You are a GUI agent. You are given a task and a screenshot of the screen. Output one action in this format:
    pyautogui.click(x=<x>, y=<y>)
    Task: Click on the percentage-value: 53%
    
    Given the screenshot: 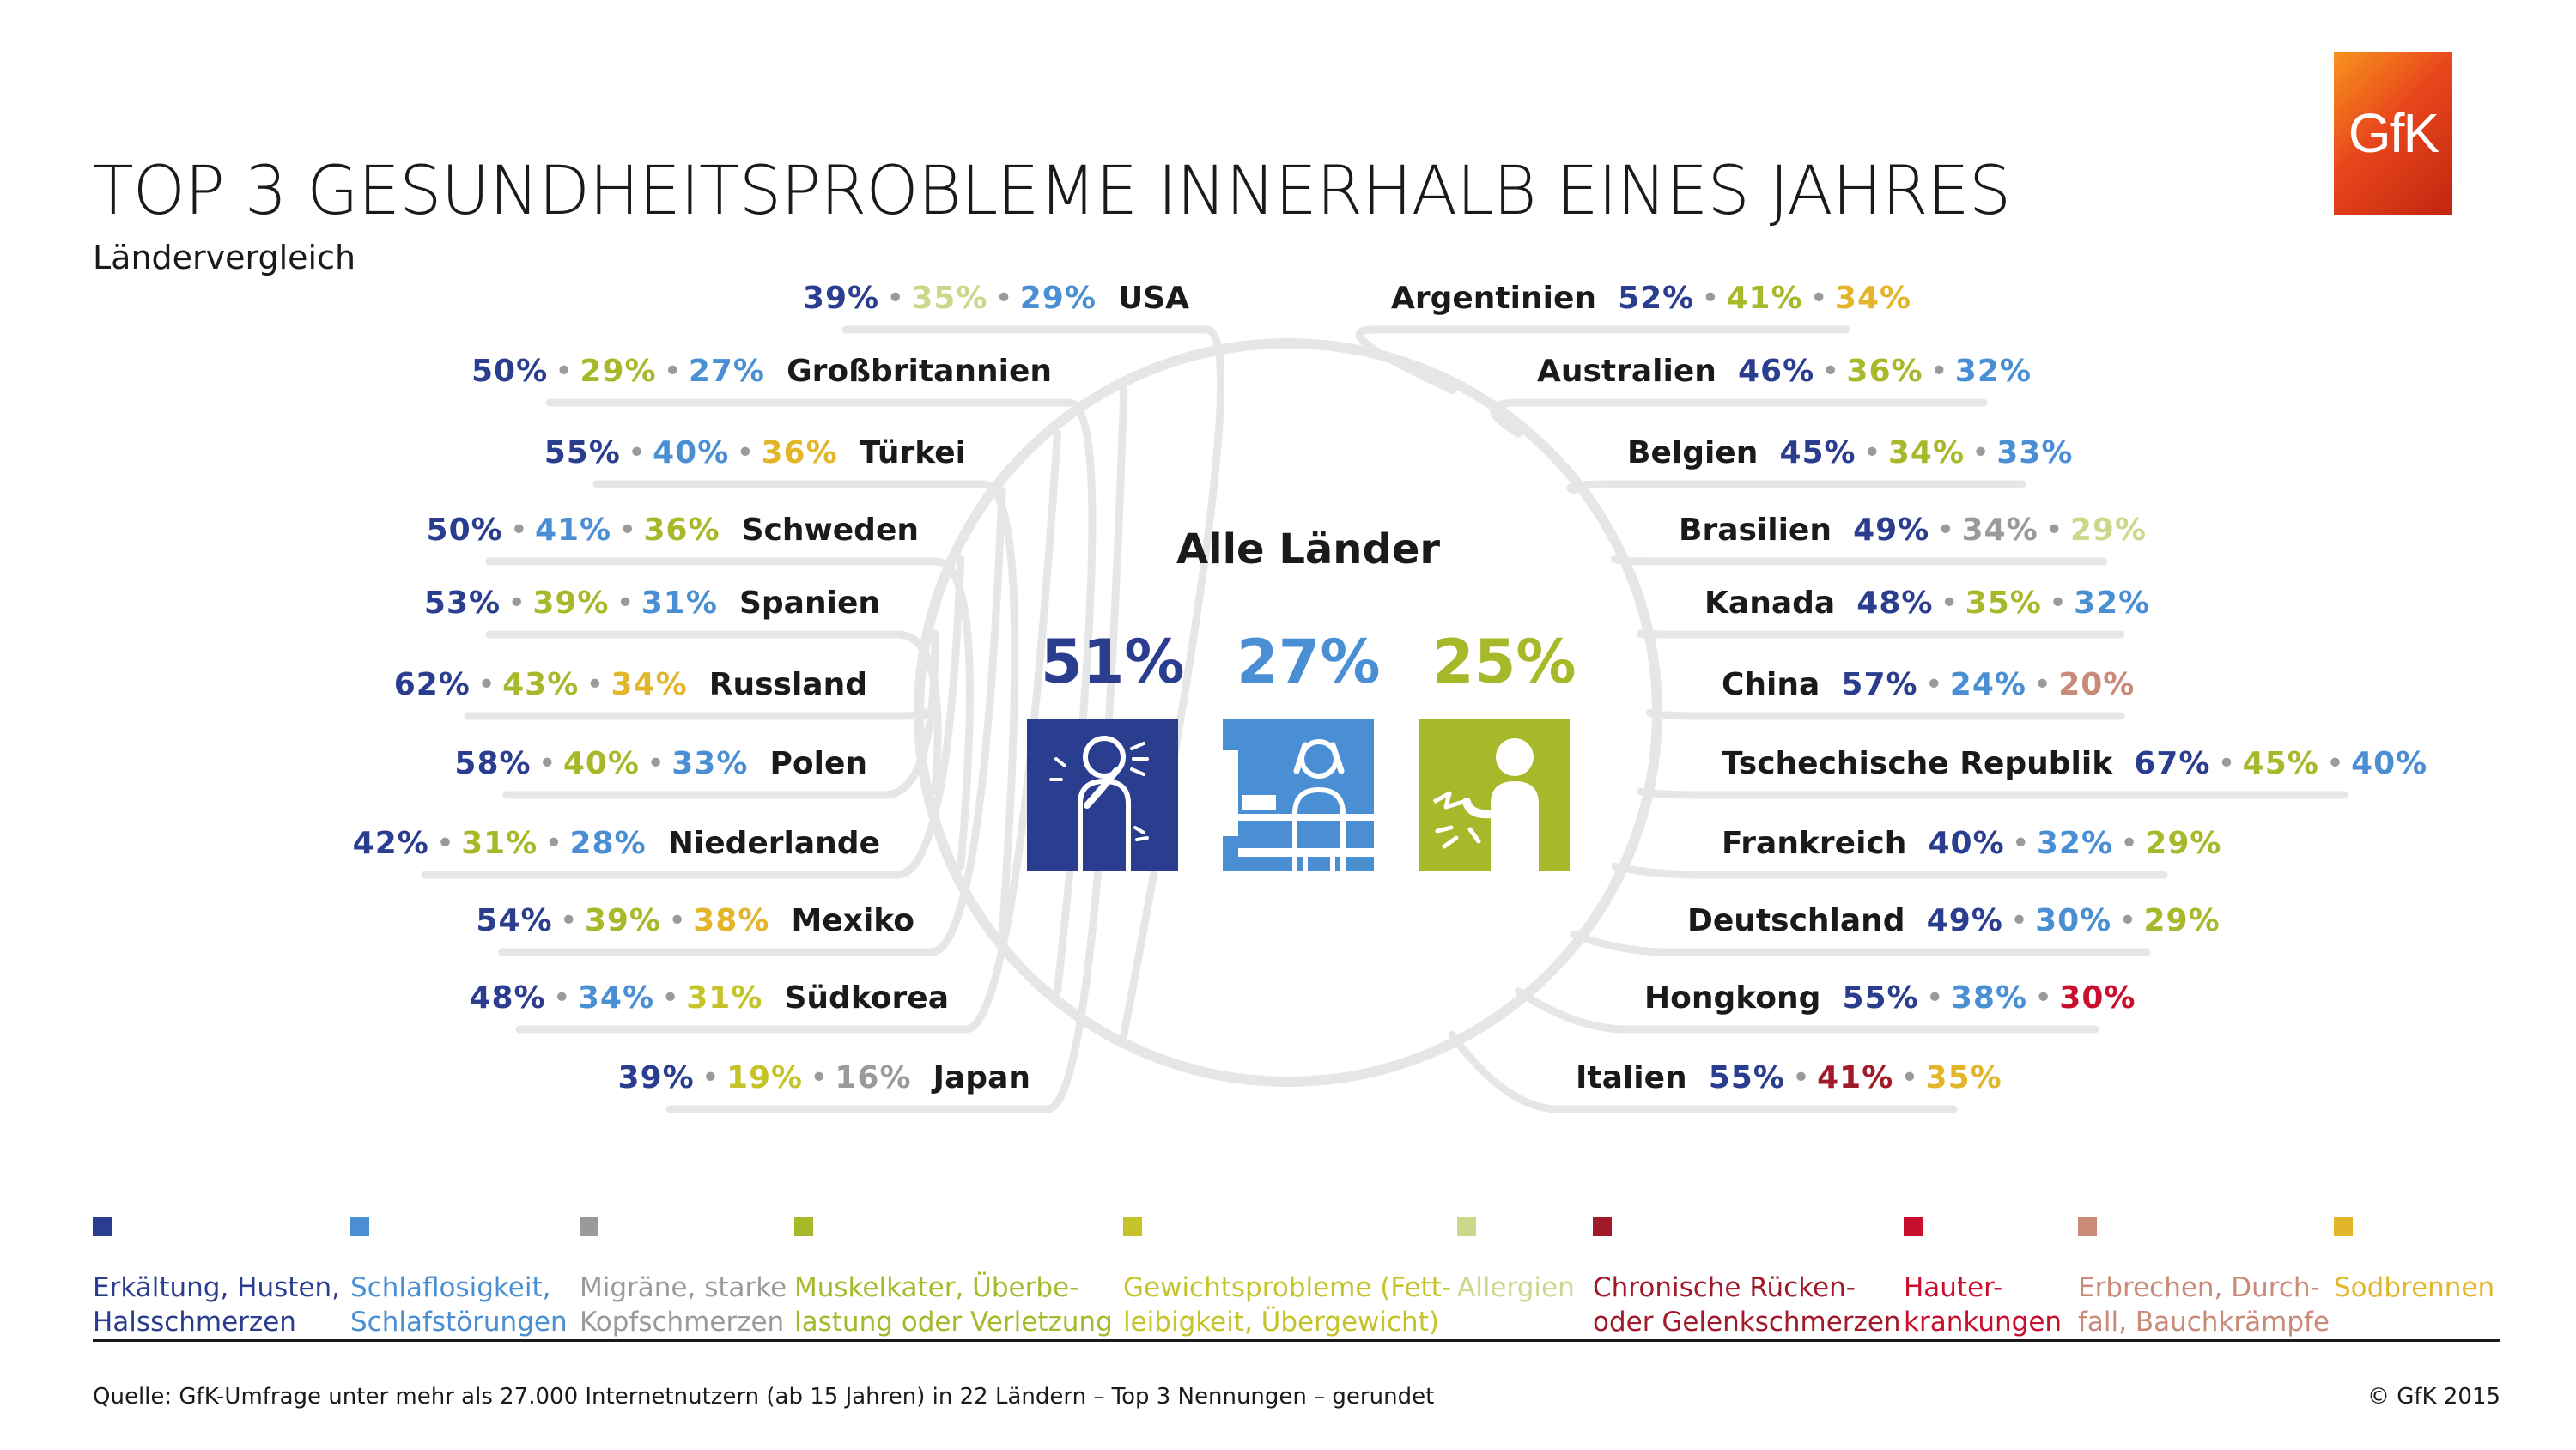 What is the action you would take?
    pyautogui.click(x=462, y=603)
    